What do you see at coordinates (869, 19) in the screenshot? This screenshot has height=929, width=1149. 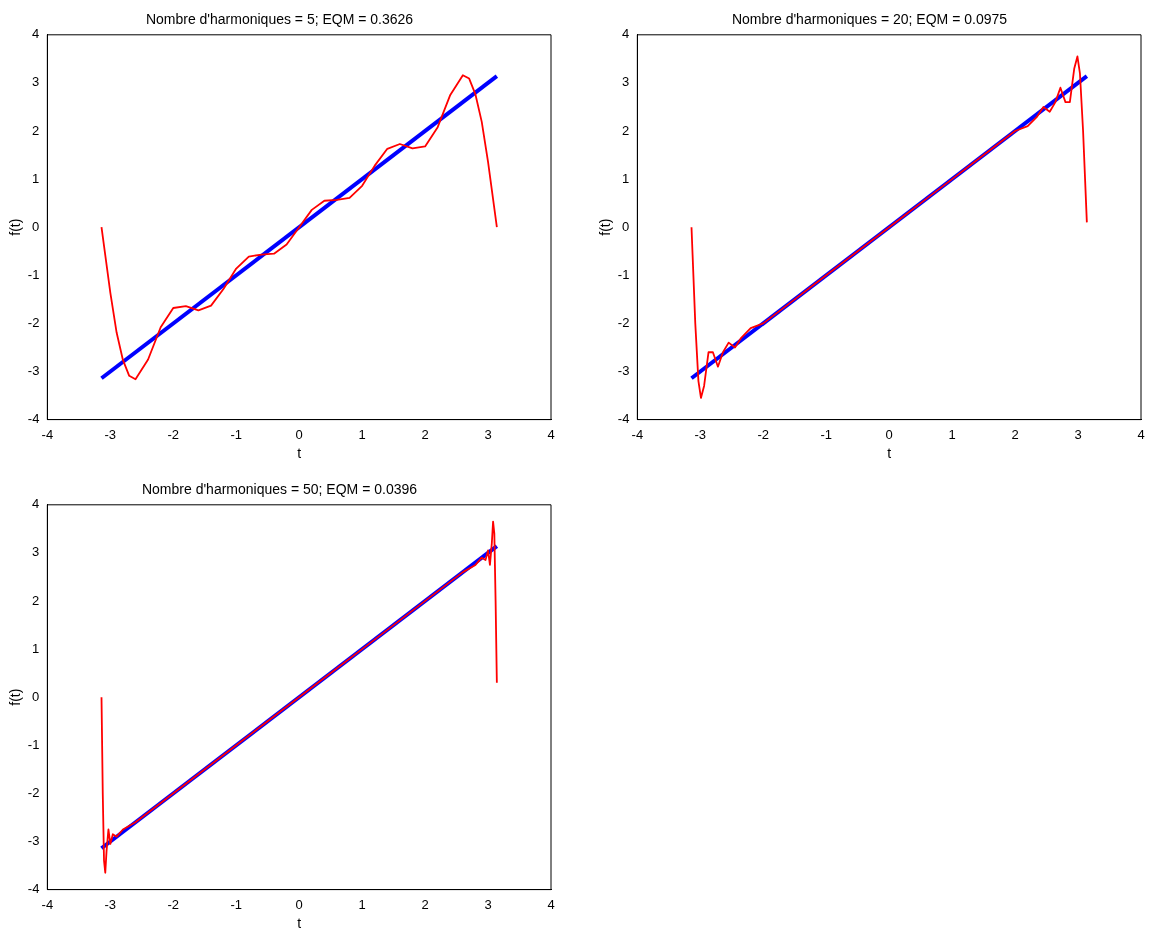 I see `chart-title: Nombre d'harmoniques = 20; EQM = 0.0975` at bounding box center [869, 19].